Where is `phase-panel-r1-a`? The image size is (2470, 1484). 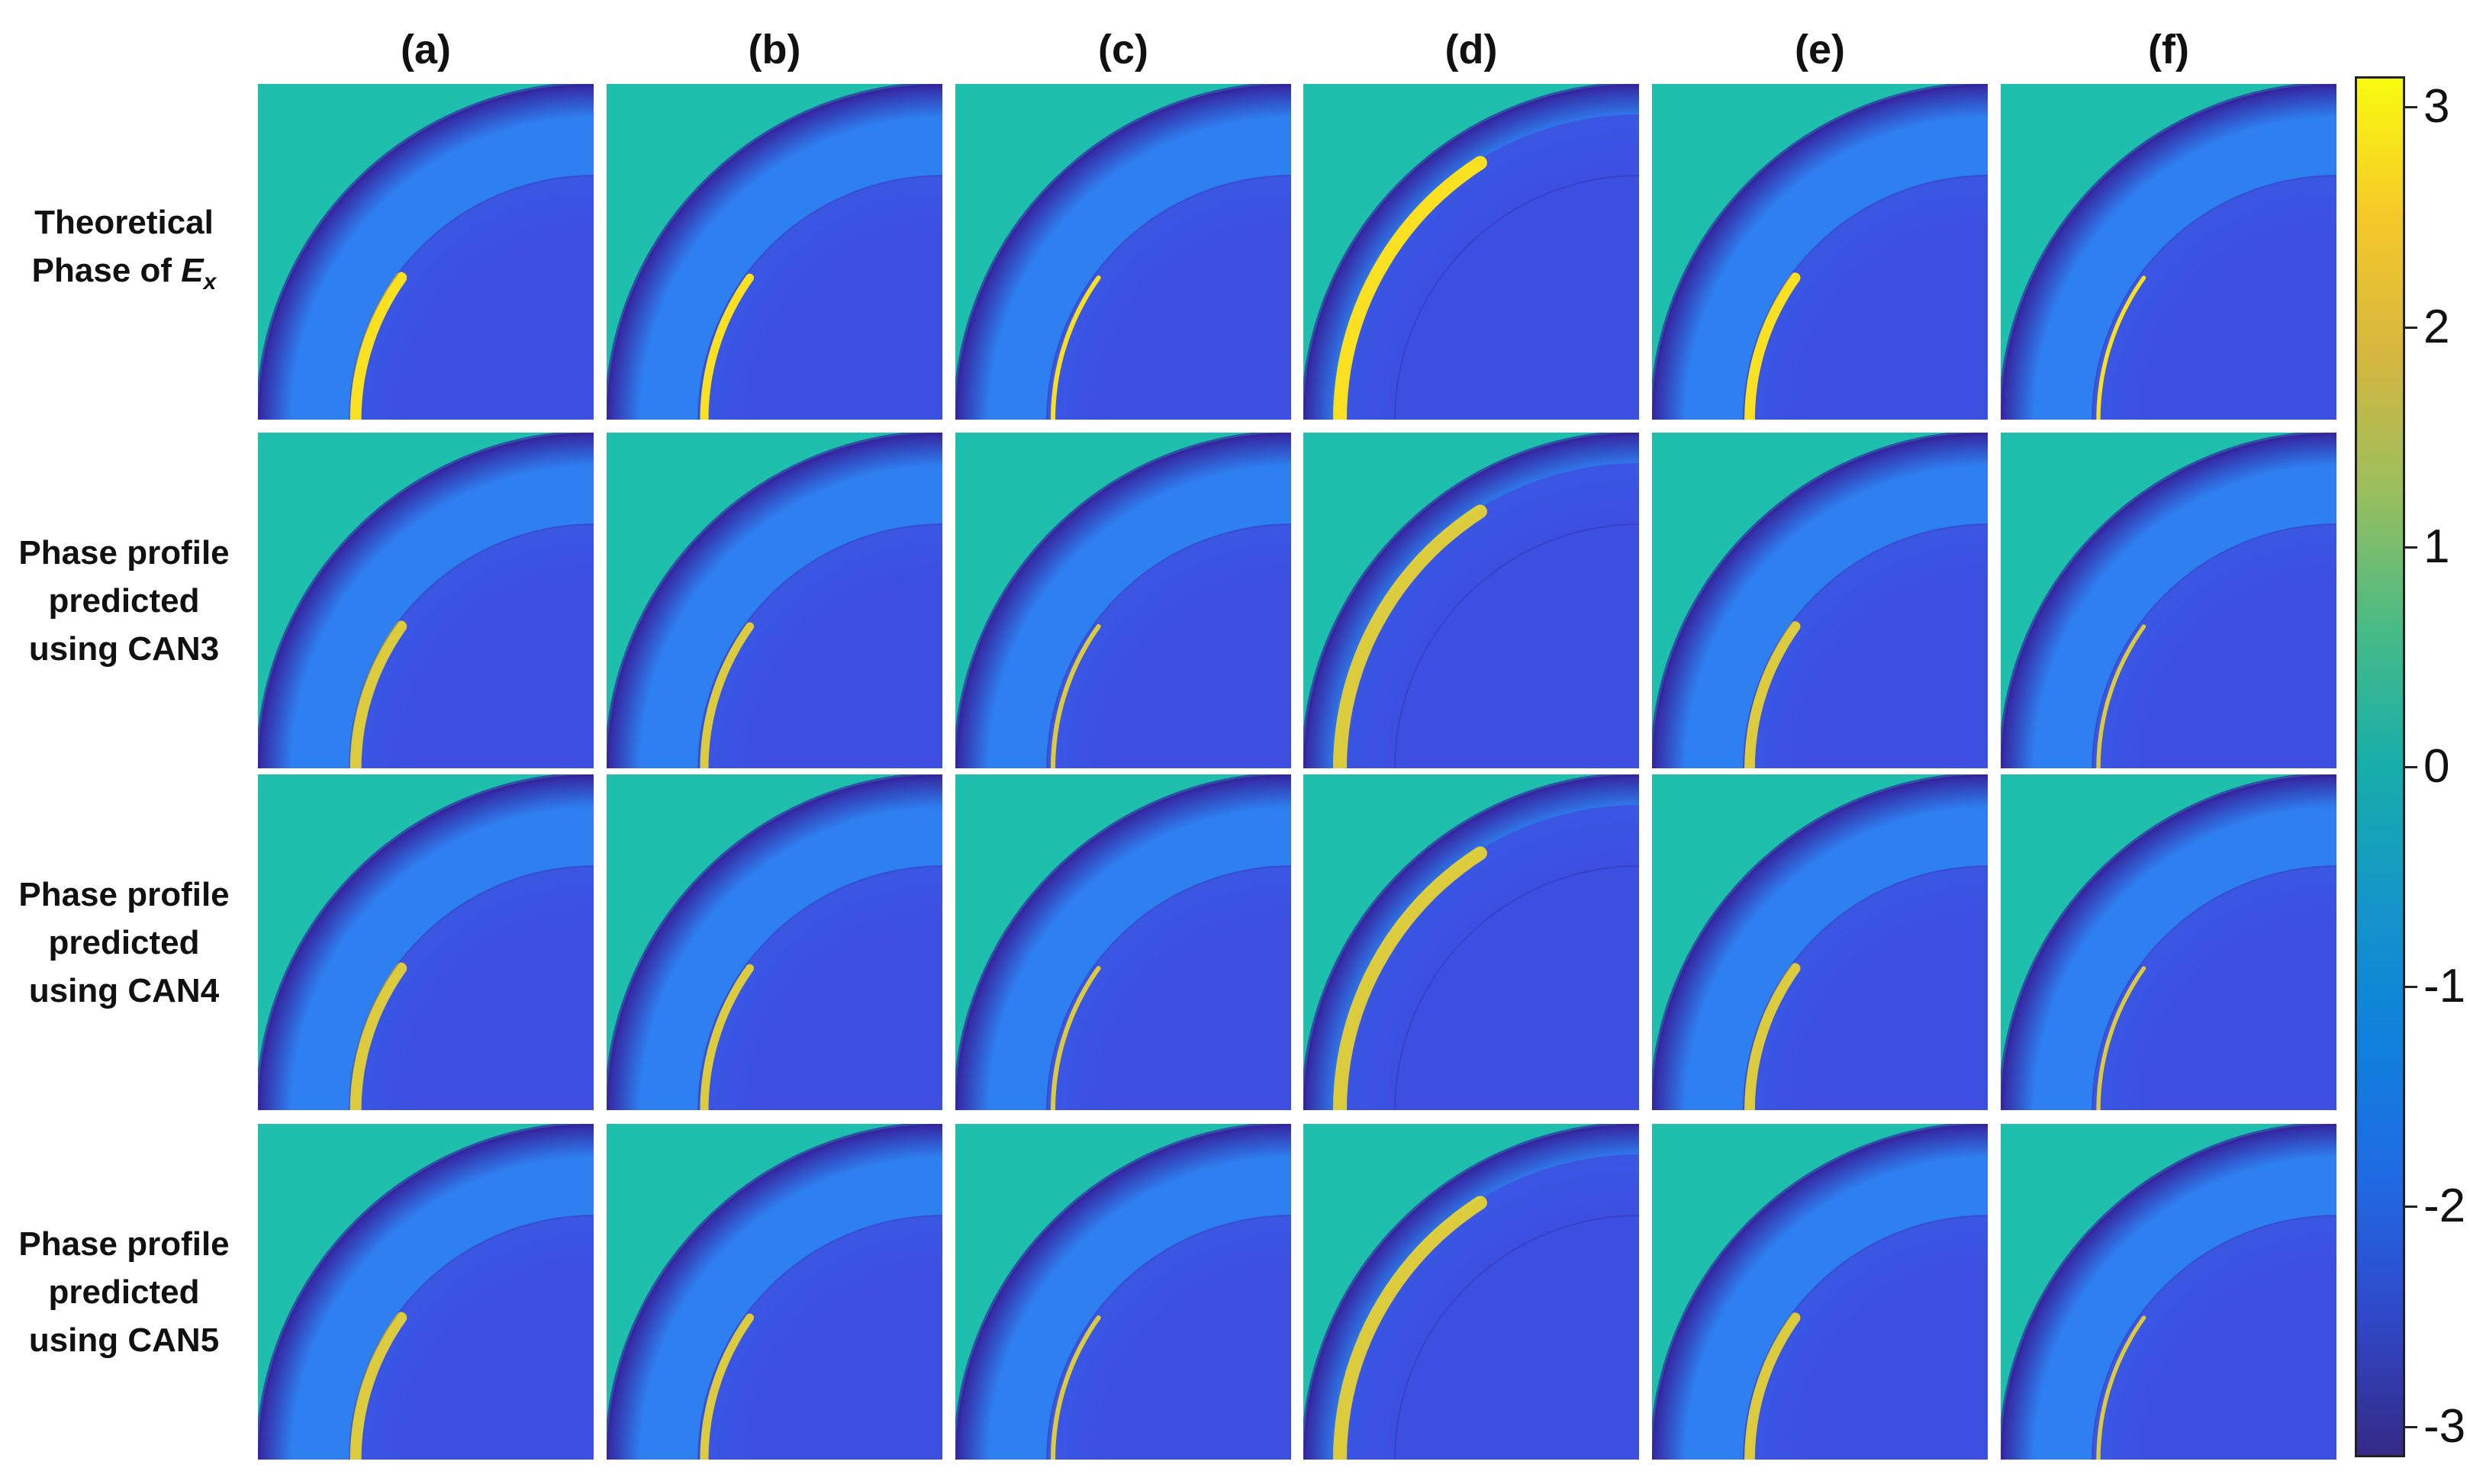 phase-panel-r1-a is located at coordinates (426, 252).